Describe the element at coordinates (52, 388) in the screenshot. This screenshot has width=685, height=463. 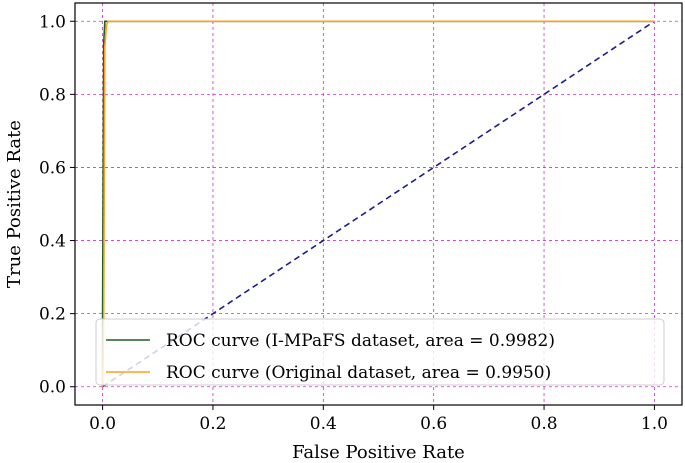
I see `y-tick-label: 0.0` at that location.